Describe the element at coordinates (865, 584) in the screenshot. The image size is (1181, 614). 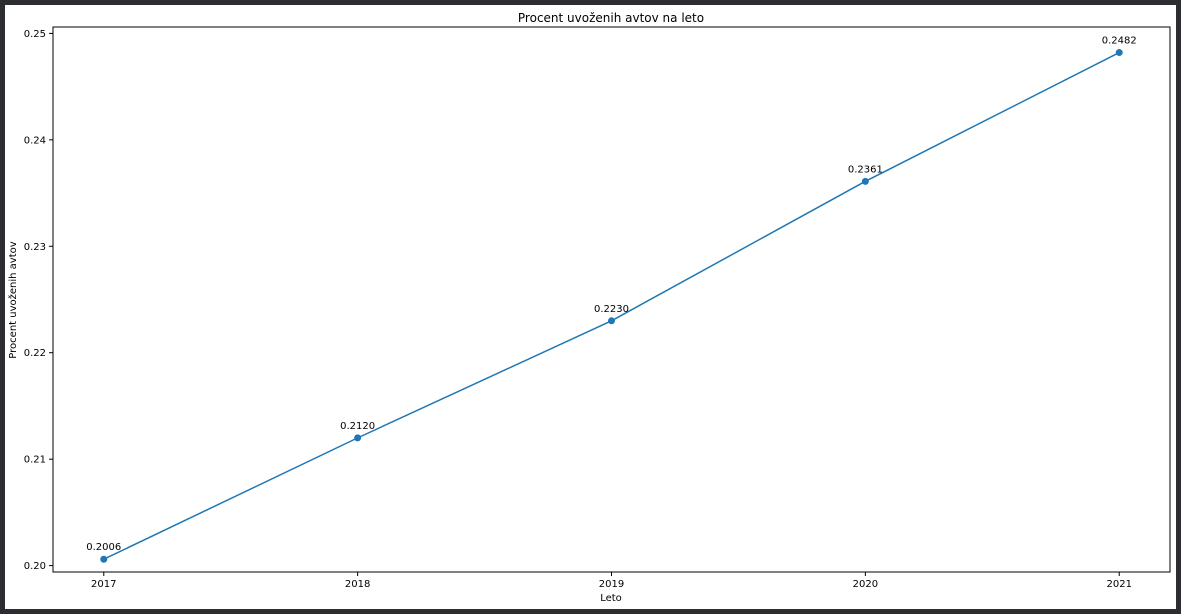
I see `x-tick-label: 2020` at that location.